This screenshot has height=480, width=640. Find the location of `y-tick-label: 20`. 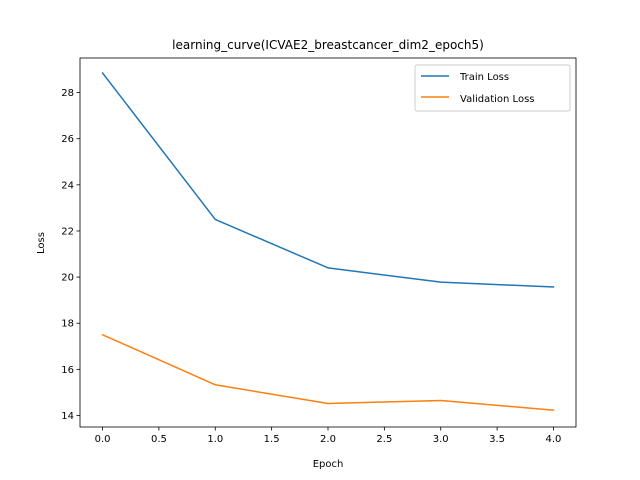

y-tick-label: 20 is located at coordinates (67, 278).